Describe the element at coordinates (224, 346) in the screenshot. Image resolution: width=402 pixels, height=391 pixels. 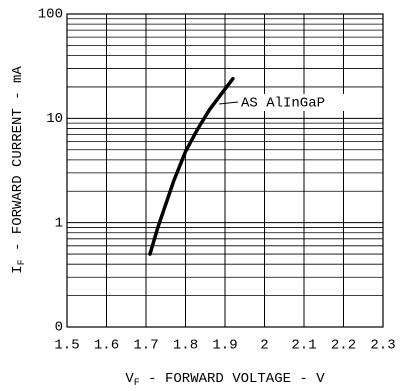
I see `x-tick-label: 1.9` at that location.